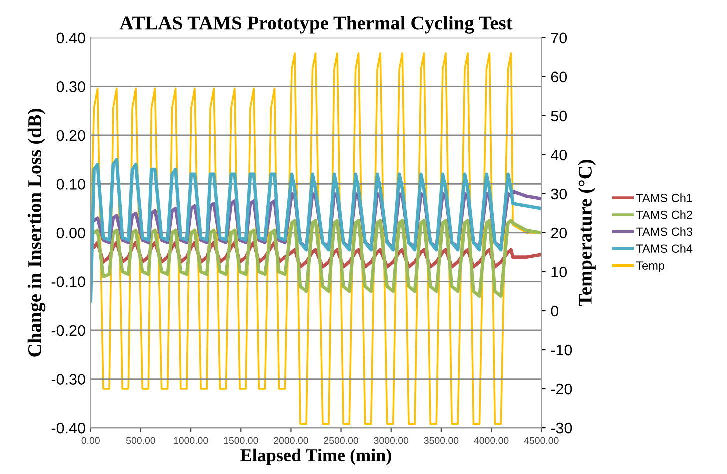 The image size is (727, 474). What do you see at coordinates (559, 116) in the screenshot?
I see `y2-tick-label: 50` at bounding box center [559, 116].